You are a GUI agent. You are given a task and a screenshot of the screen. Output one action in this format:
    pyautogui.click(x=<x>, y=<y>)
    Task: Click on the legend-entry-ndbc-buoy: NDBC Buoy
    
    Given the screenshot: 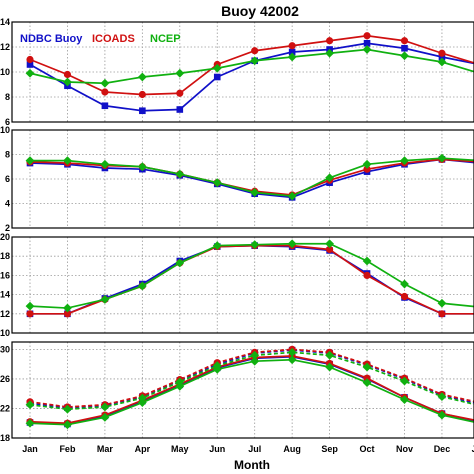 What is the action you would take?
    pyautogui.click(x=51, y=39)
    